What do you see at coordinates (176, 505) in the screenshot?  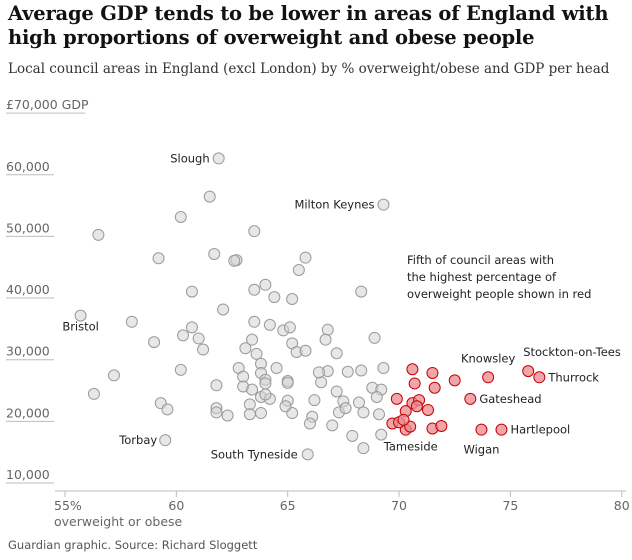 I see `x-tick-label: 60` at bounding box center [176, 505].